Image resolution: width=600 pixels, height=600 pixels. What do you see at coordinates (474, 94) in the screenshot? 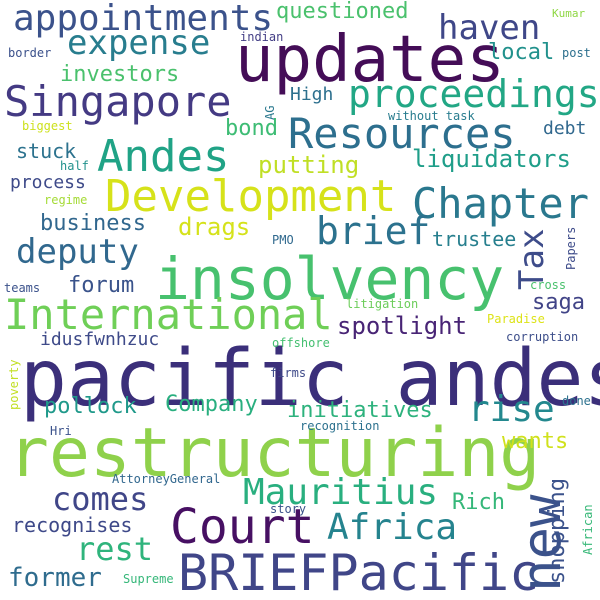
I see `word-proceedings: proceedings` at bounding box center [474, 94].